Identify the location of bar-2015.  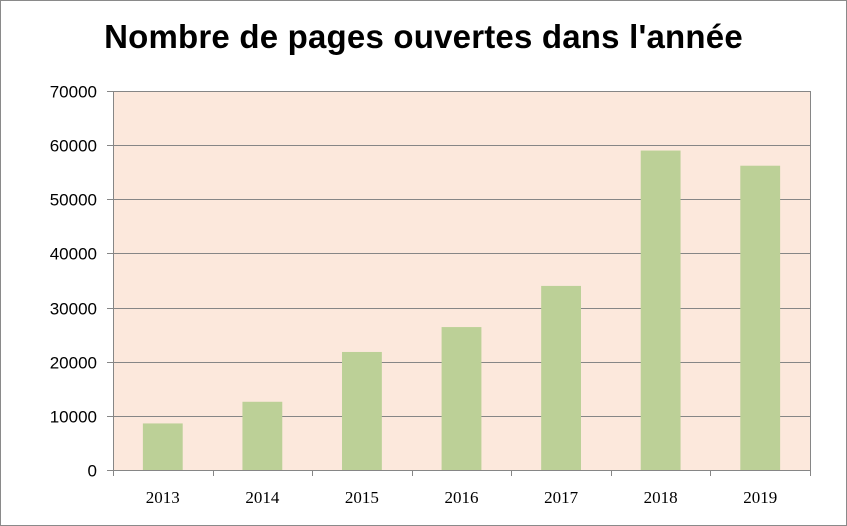
(362, 410).